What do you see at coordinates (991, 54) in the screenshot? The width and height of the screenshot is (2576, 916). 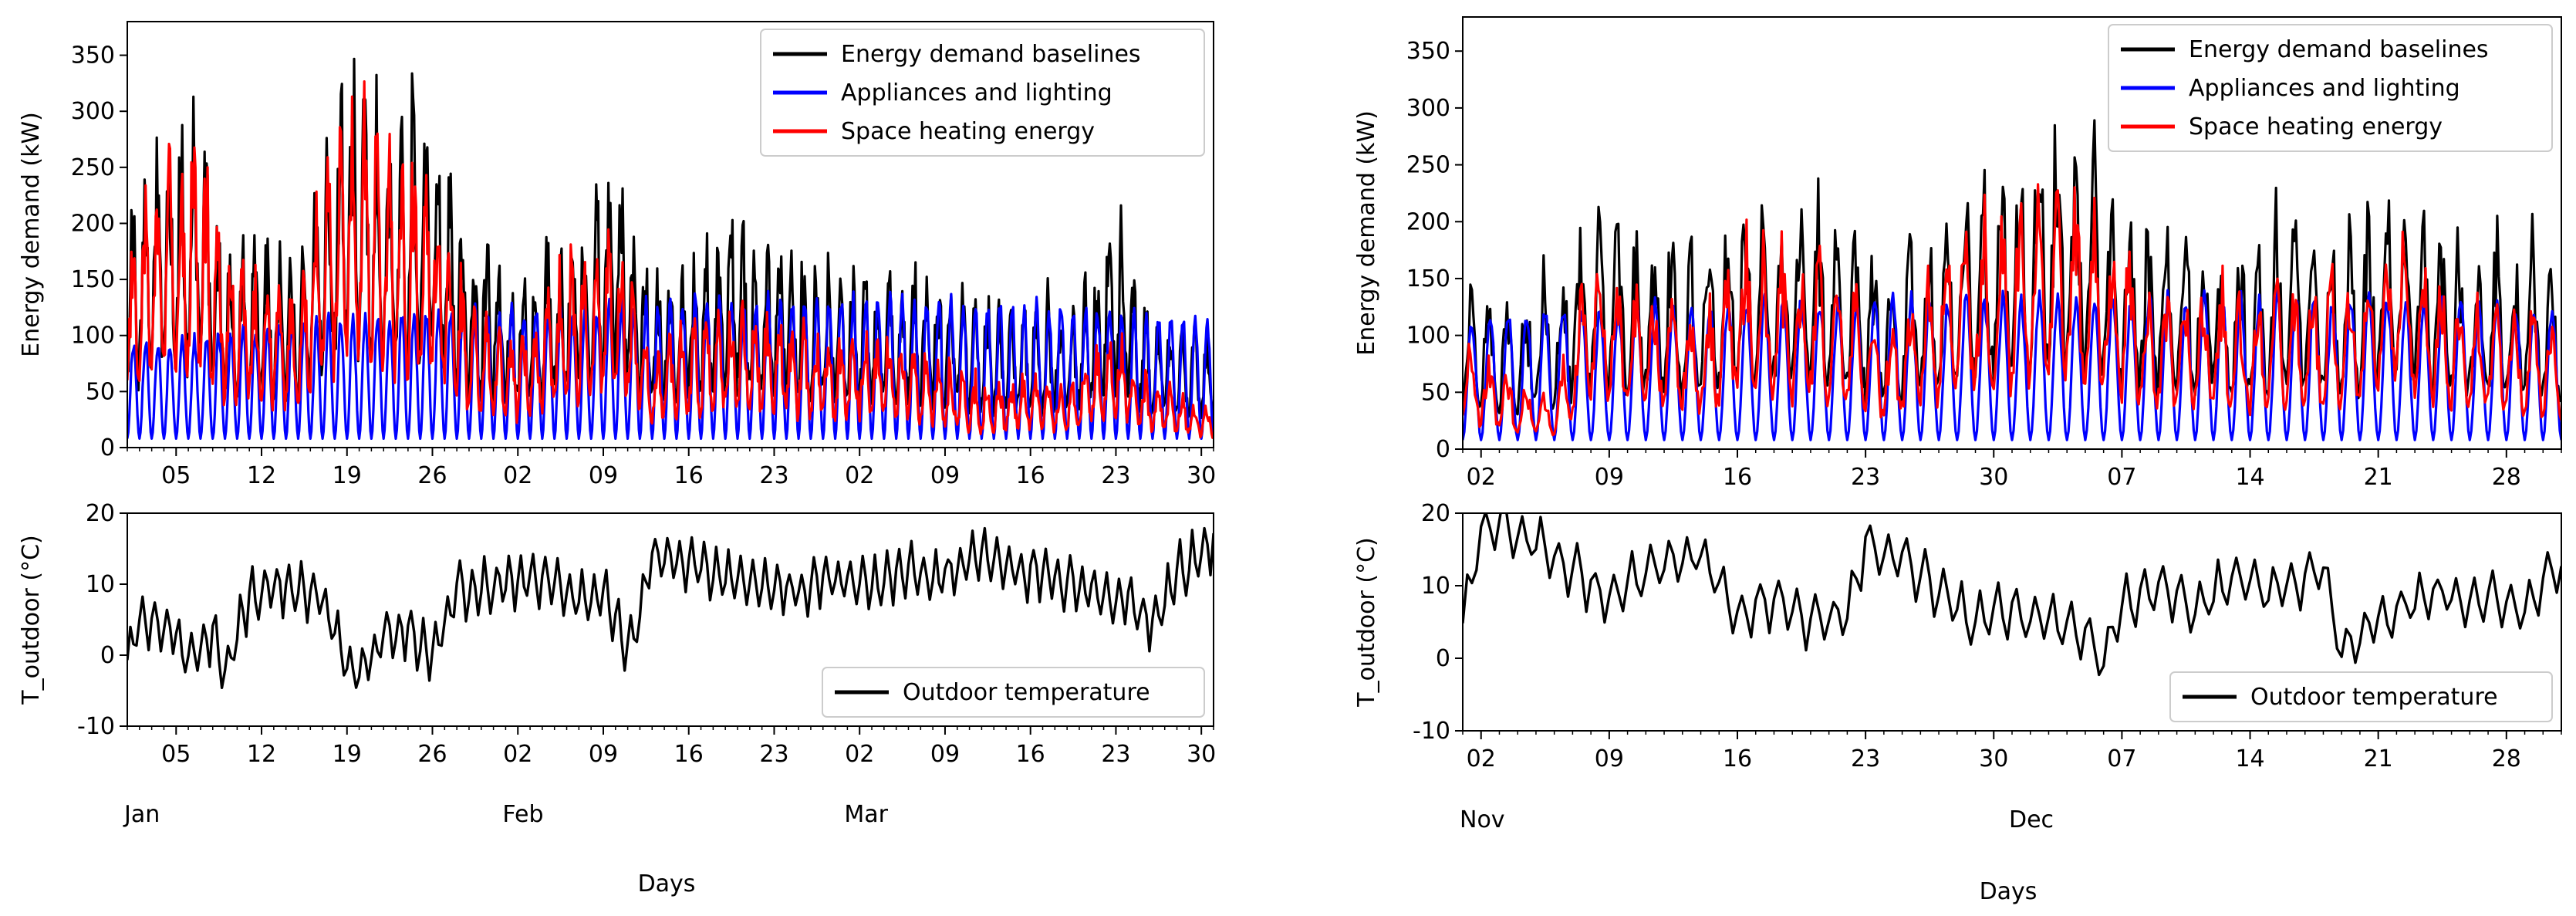 I see `legend-entry: Energy demand baselines` at bounding box center [991, 54].